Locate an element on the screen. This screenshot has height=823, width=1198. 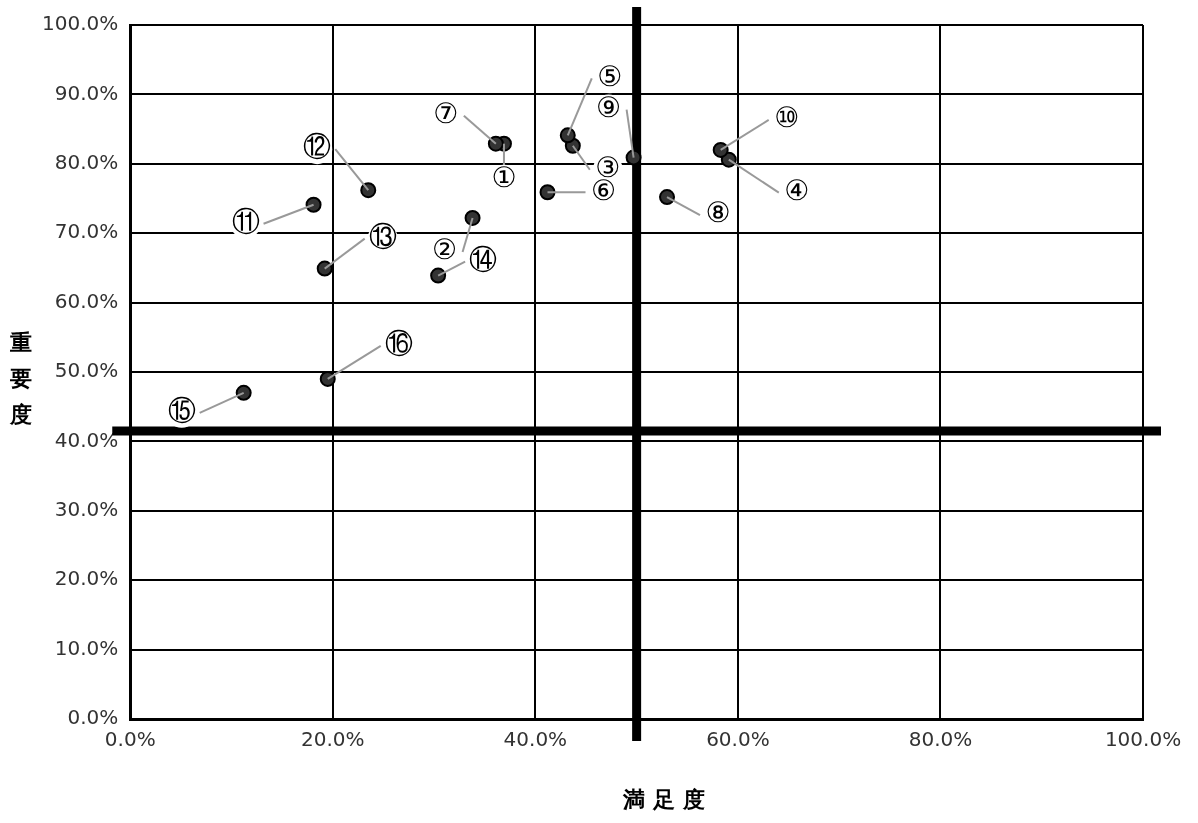
y-tick-label: 0.0% is located at coordinates (93, 717).